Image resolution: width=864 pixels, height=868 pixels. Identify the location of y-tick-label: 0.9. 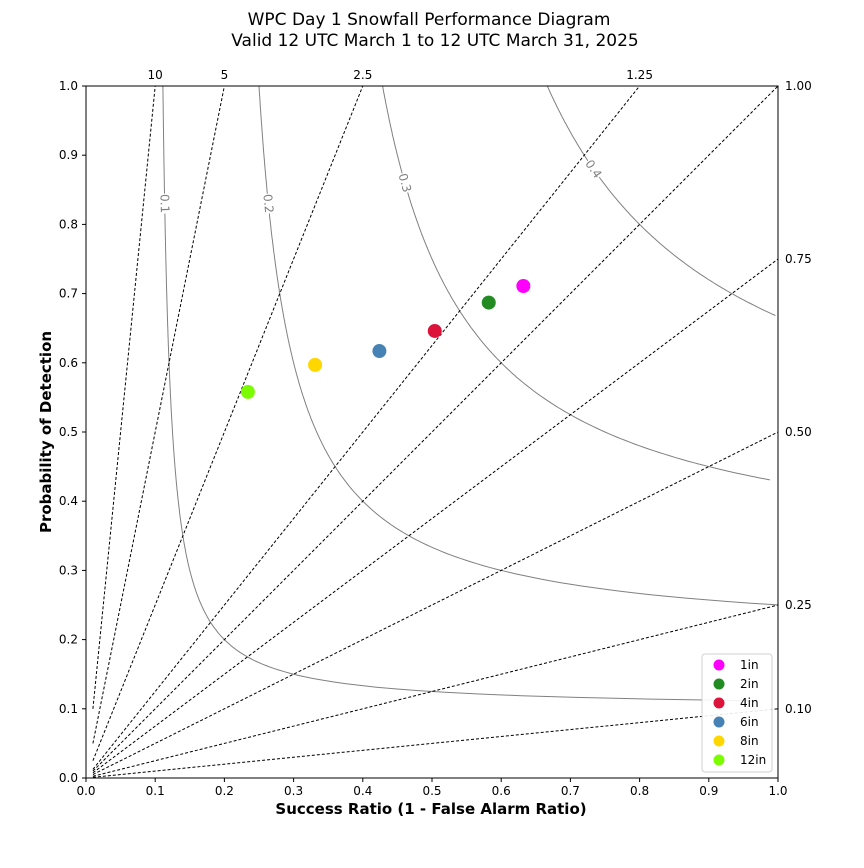
(68, 155).